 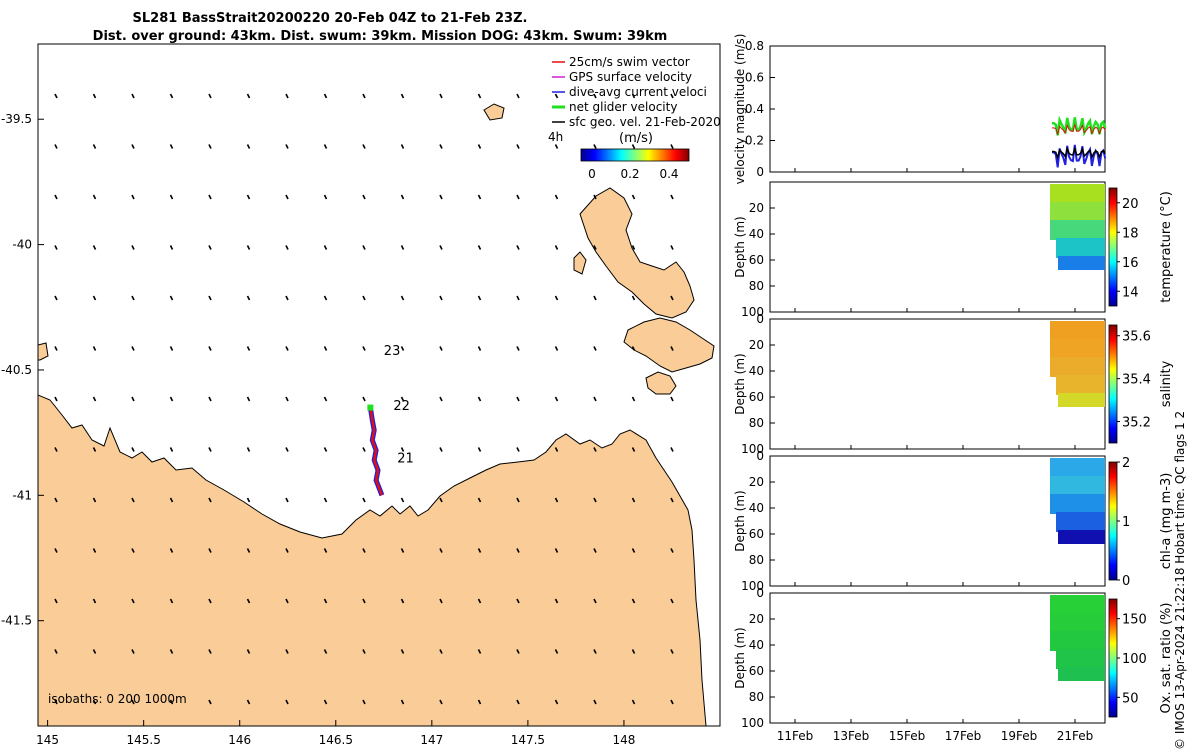 What do you see at coordinates (1126, 581) in the screenshot?
I see `chla-ctick-label: 0` at bounding box center [1126, 581].